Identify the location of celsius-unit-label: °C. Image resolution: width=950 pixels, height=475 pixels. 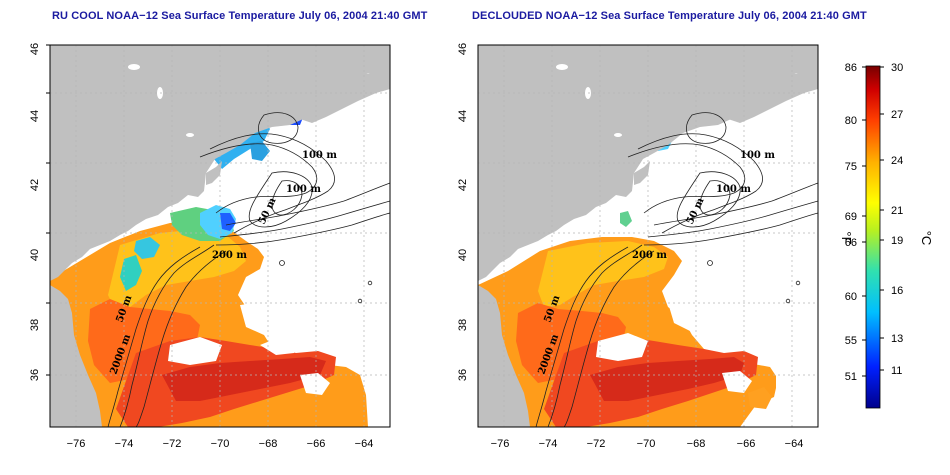
(926, 238).